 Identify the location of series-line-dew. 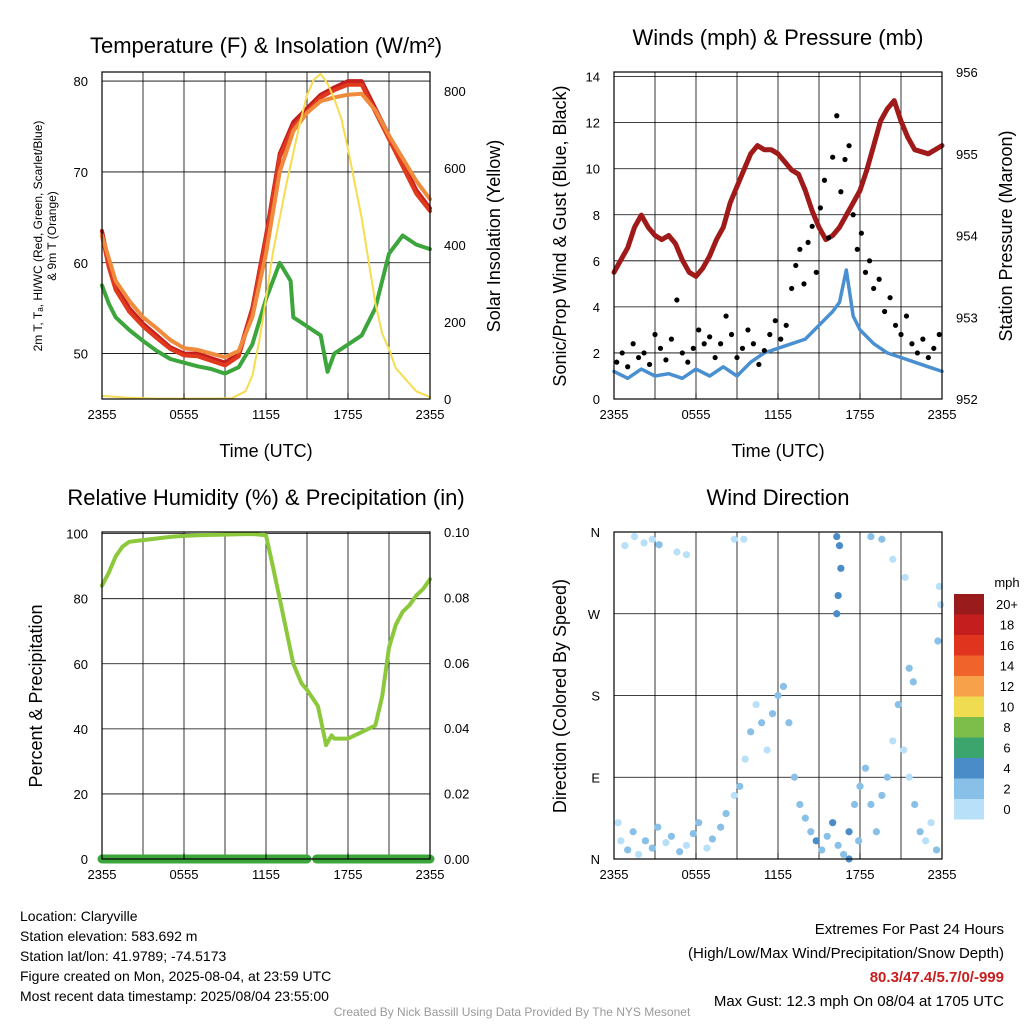
(266, 304).